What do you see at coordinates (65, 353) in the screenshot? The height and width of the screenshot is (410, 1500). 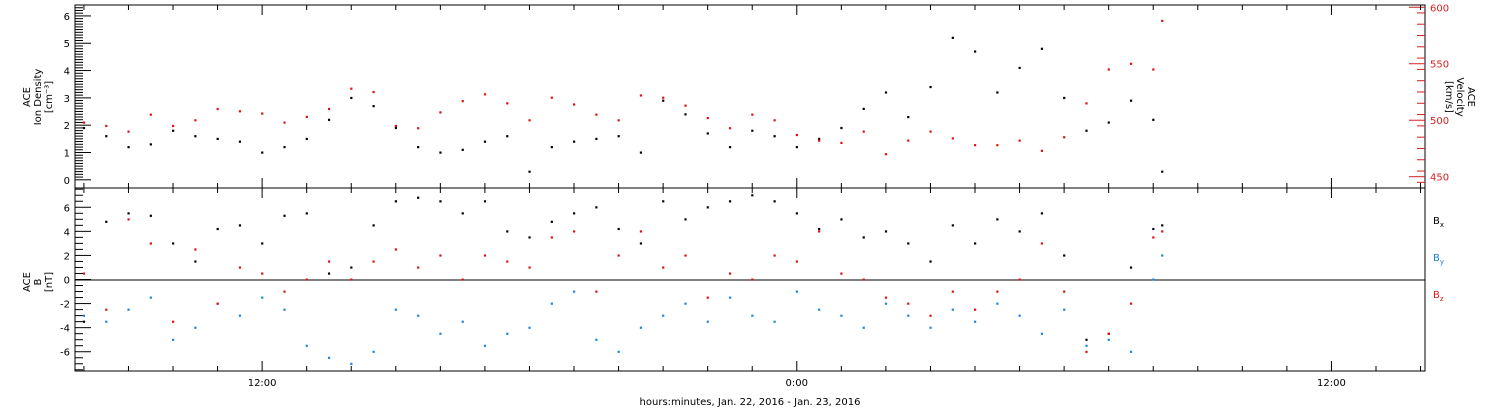 I see `bottom-tick-label: -6` at bounding box center [65, 353].